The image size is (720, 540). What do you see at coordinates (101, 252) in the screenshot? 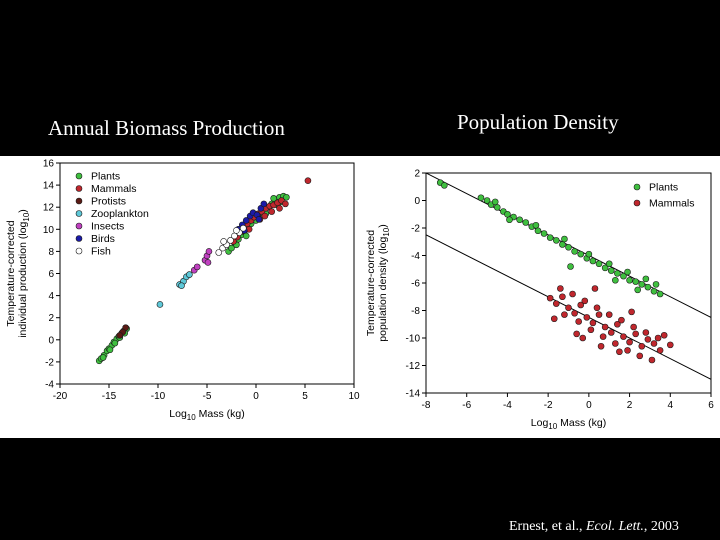
I see `biomass-legend-label-fish: Fish` at bounding box center [101, 252].